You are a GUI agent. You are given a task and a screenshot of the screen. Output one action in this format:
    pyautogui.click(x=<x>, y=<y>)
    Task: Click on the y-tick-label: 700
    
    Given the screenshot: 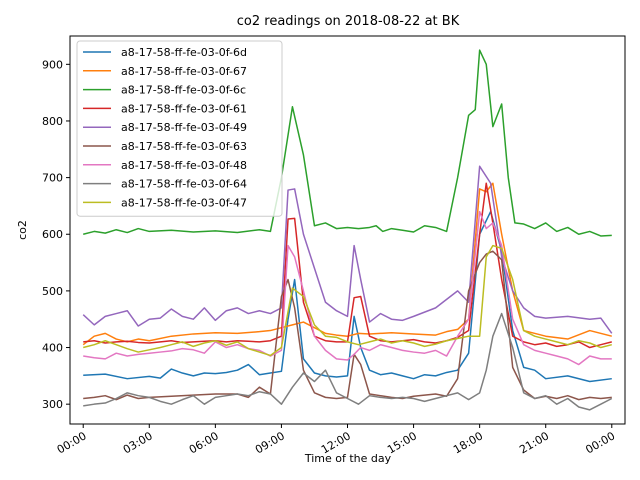 What is the action you would take?
    pyautogui.click(x=52, y=178)
    